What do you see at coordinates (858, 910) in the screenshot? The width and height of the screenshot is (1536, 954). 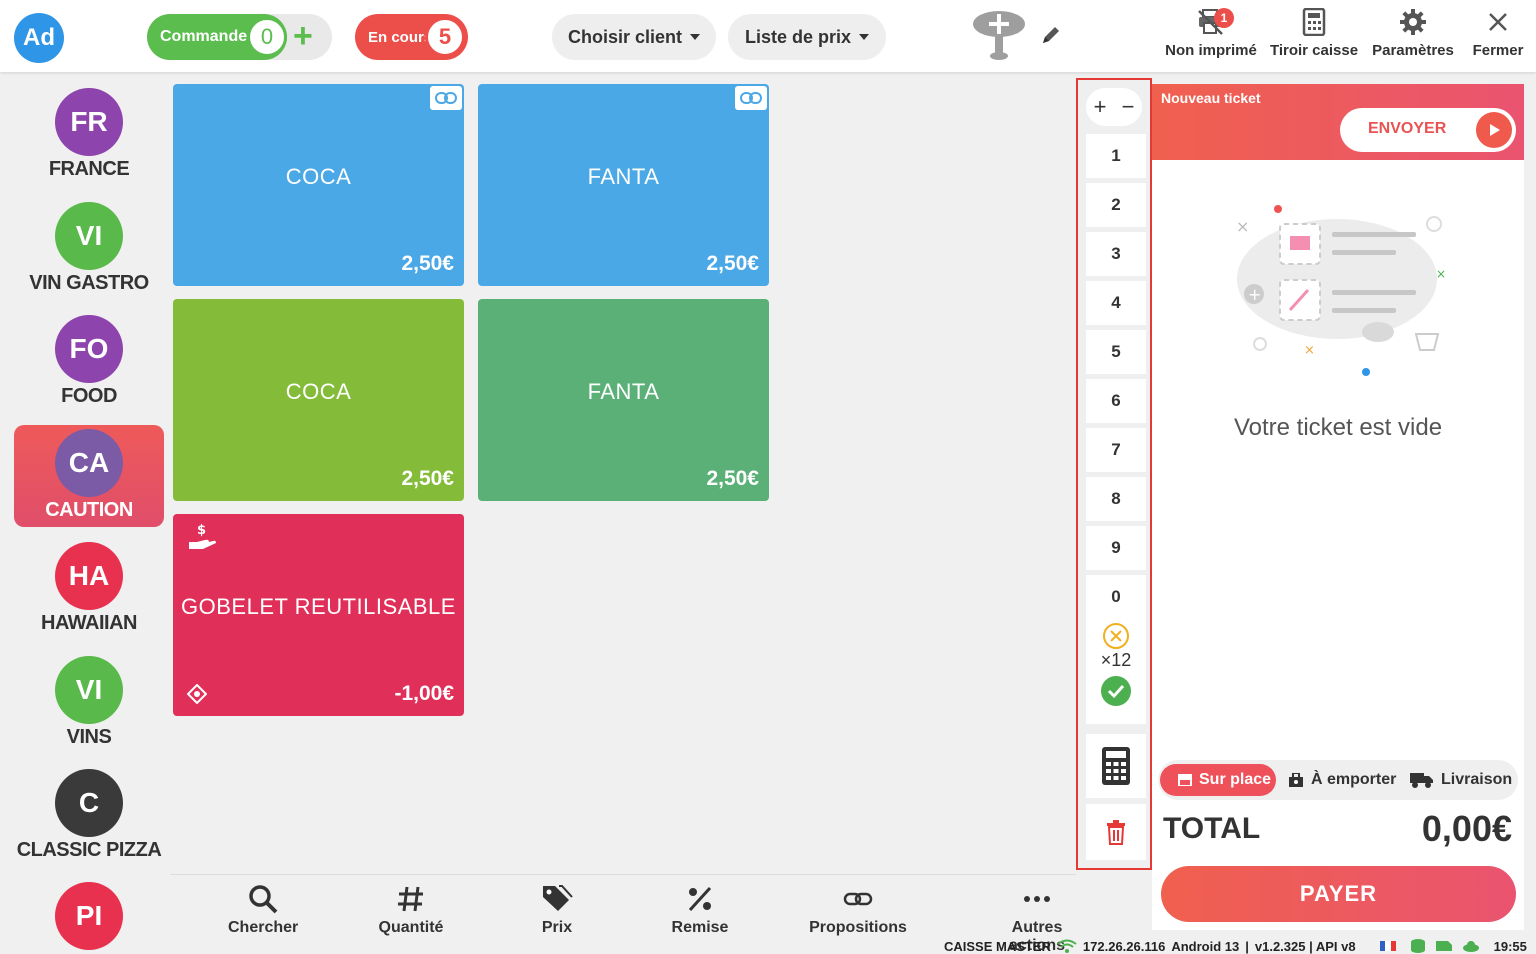 I see `propositions-button: Propositions` at bounding box center [858, 910].